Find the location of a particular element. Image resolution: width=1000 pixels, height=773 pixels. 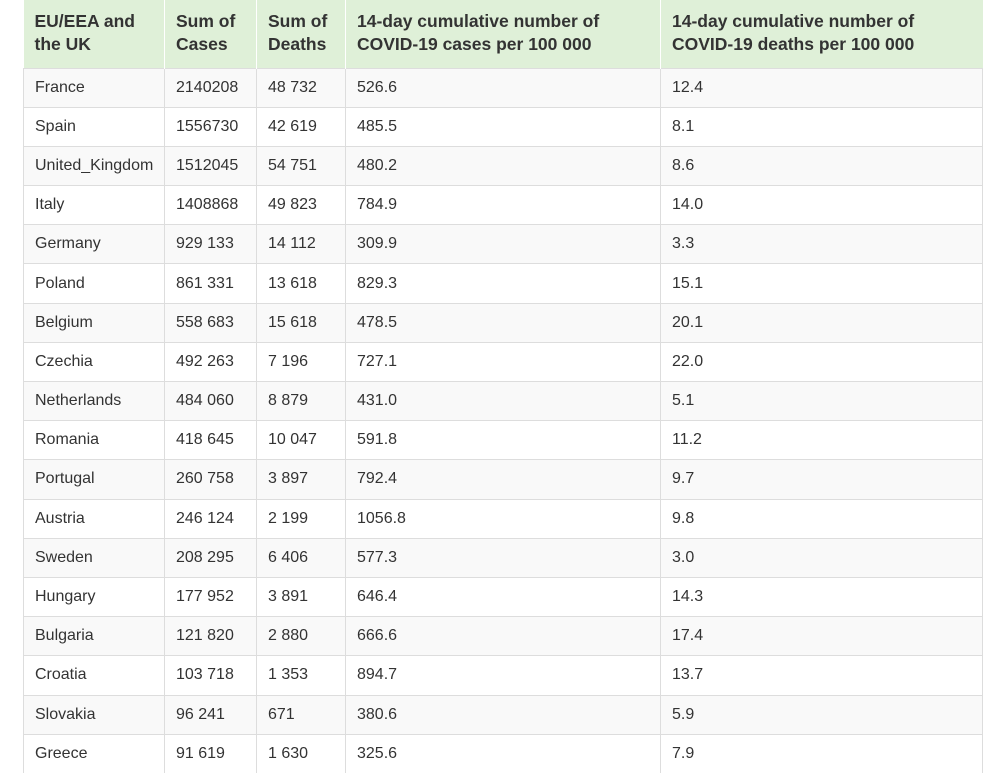

cell-cases: 1512045 is located at coordinates (210, 165).